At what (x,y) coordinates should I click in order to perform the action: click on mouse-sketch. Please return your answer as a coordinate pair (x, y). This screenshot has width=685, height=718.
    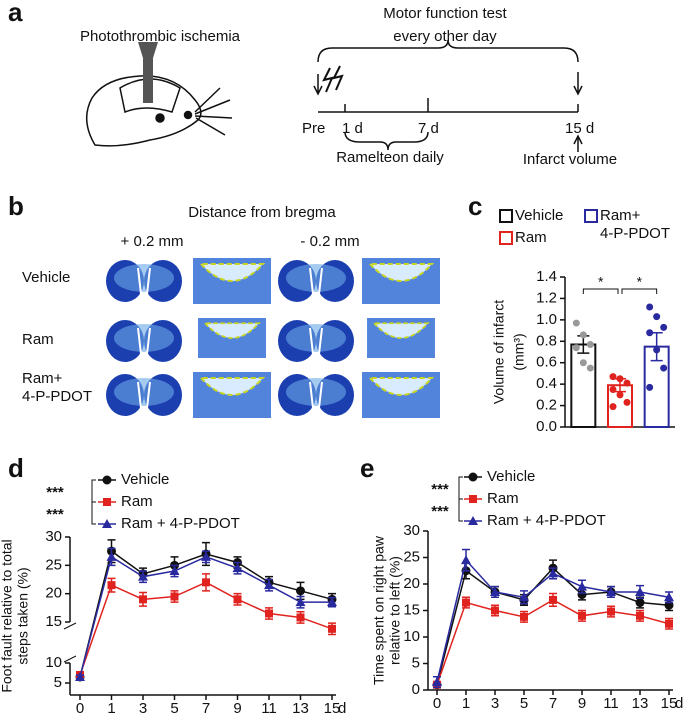
    Looking at the image, I should click on (159, 94).